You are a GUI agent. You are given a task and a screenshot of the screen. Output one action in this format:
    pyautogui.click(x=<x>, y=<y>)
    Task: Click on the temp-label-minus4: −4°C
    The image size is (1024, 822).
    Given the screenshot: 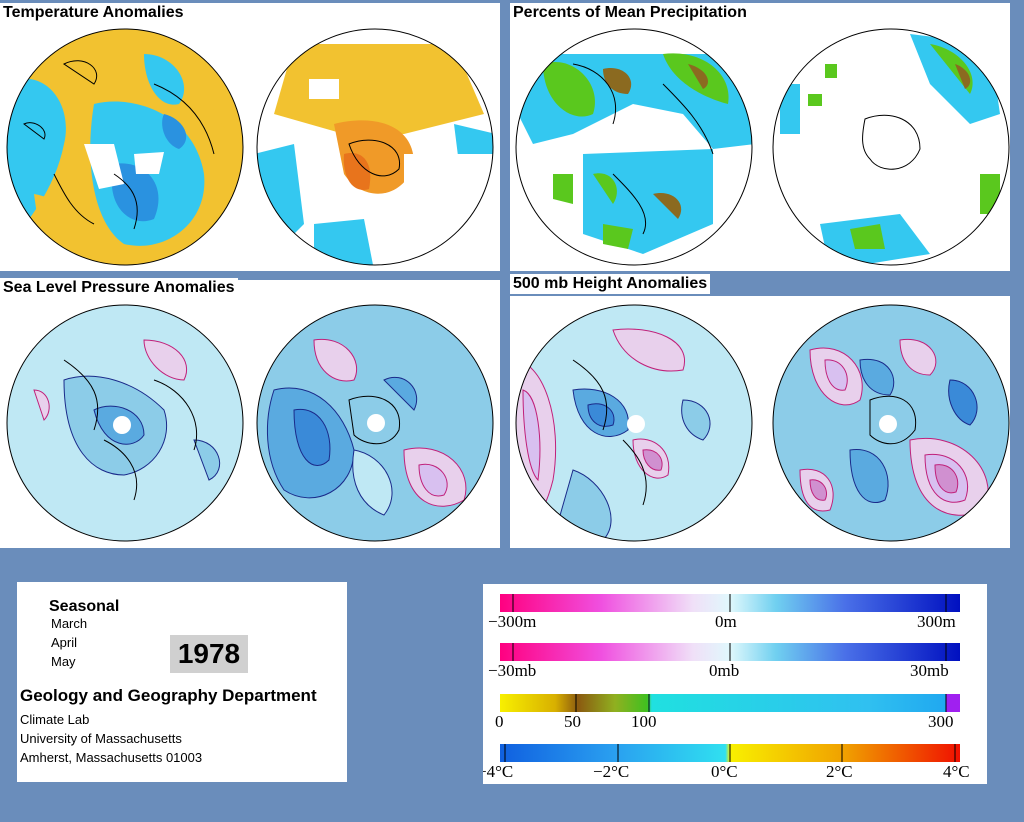 What is the action you would take?
    pyautogui.click(x=498, y=771)
    